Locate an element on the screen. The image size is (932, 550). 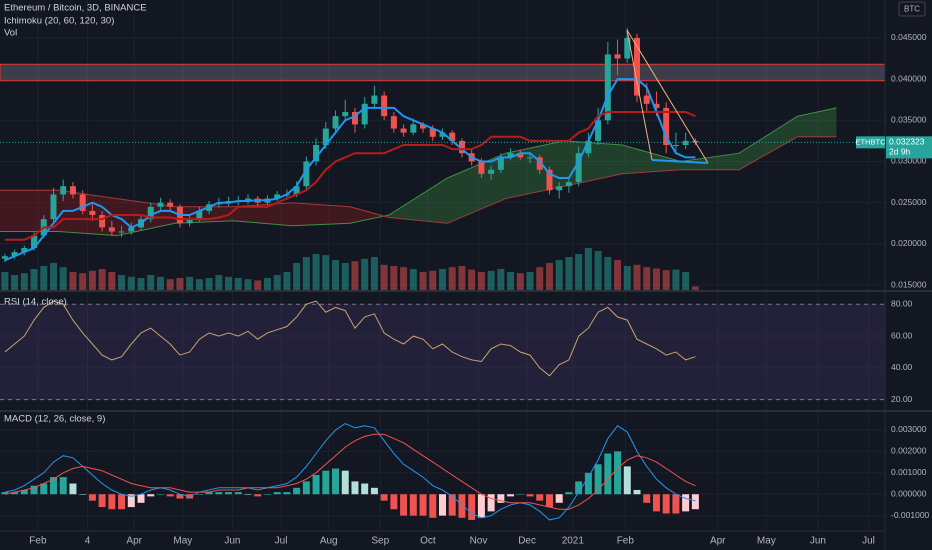
currency-button is located at coordinates (912, 9).